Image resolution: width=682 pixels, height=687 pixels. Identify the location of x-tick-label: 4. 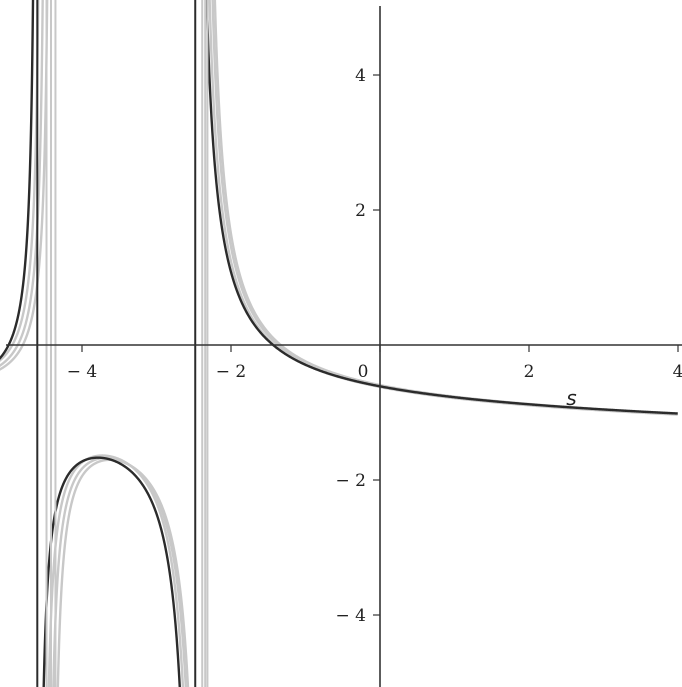
(677, 372).